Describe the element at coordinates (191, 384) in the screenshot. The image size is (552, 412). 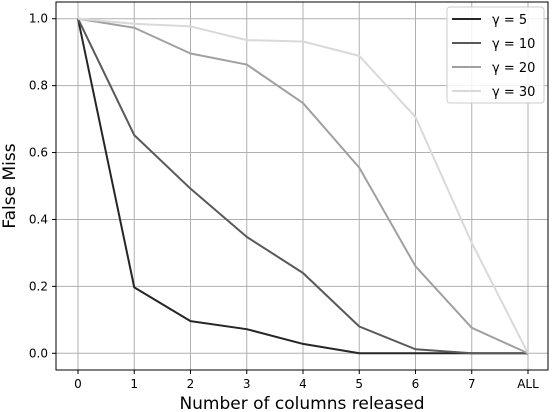
I see `x-tick-label: 2` at that location.